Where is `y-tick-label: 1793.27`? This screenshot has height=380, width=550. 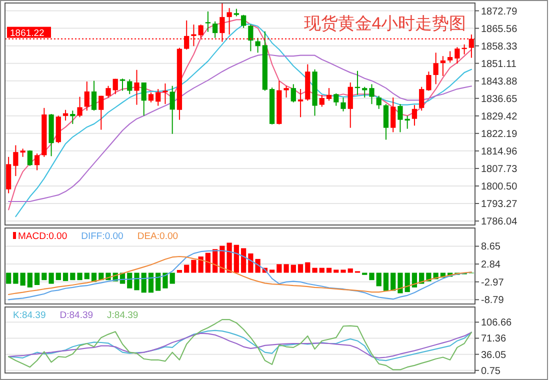
y-tick-label: 1793.27 is located at coordinates (499, 204).